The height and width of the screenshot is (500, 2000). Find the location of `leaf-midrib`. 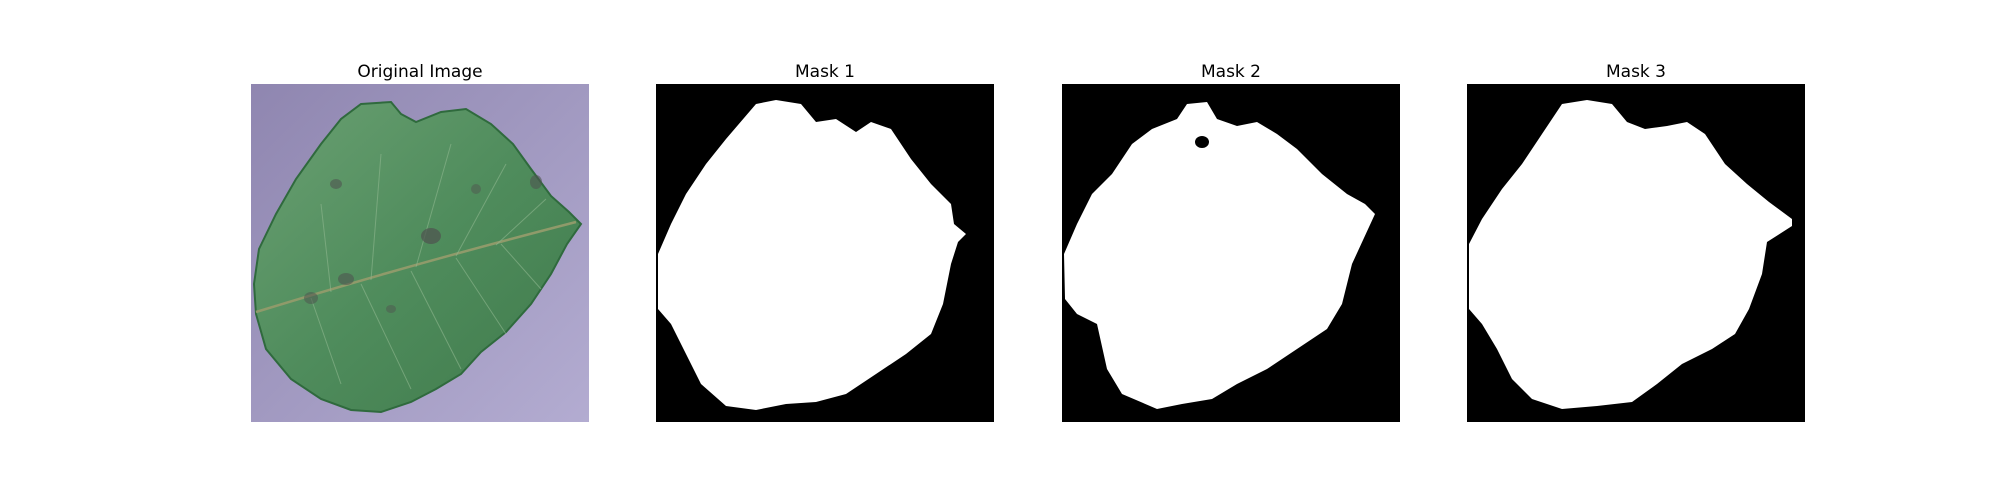

leaf-midrib is located at coordinates (416, 267).